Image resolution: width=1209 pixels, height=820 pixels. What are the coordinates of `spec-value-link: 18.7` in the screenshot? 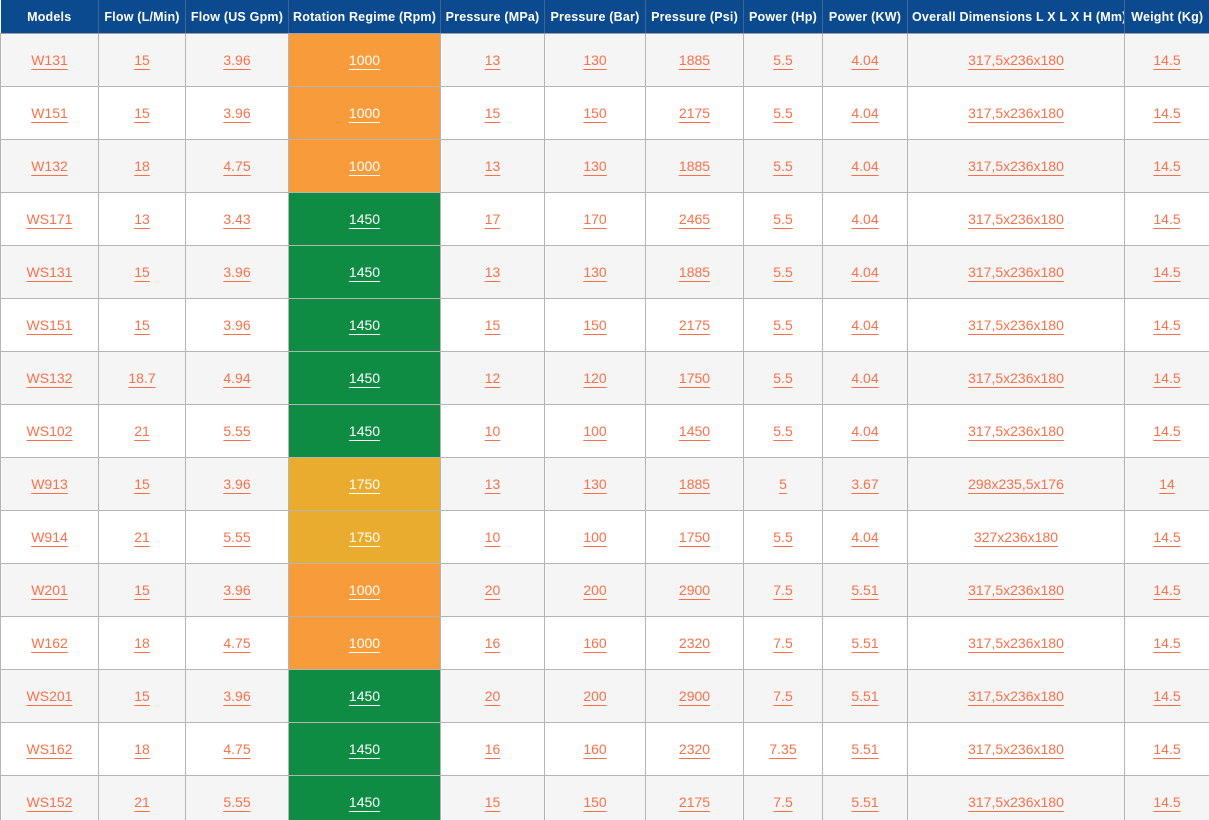 It's located at (142, 378).